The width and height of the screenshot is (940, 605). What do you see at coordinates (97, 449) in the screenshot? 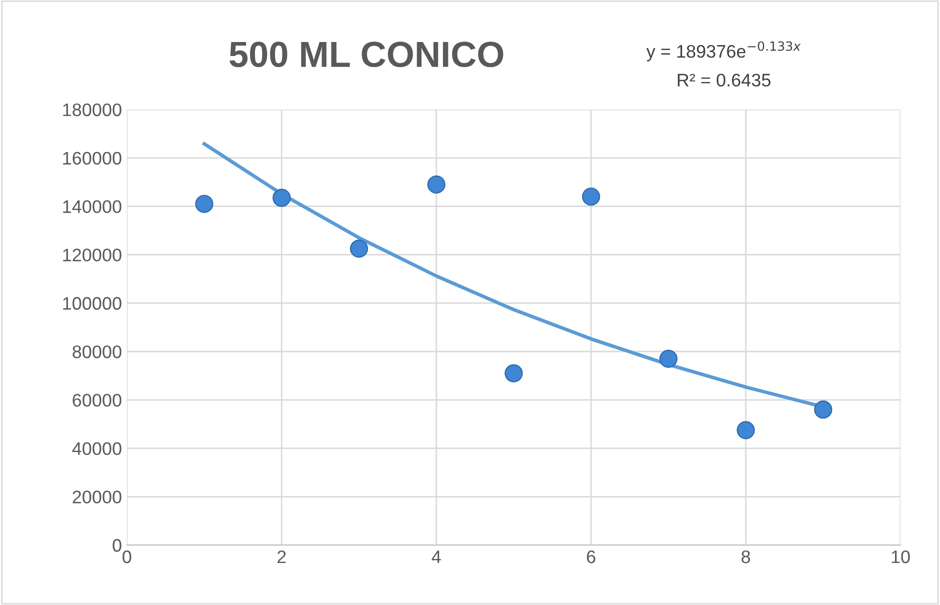
I see `y-tick-label: 40000` at bounding box center [97, 449].